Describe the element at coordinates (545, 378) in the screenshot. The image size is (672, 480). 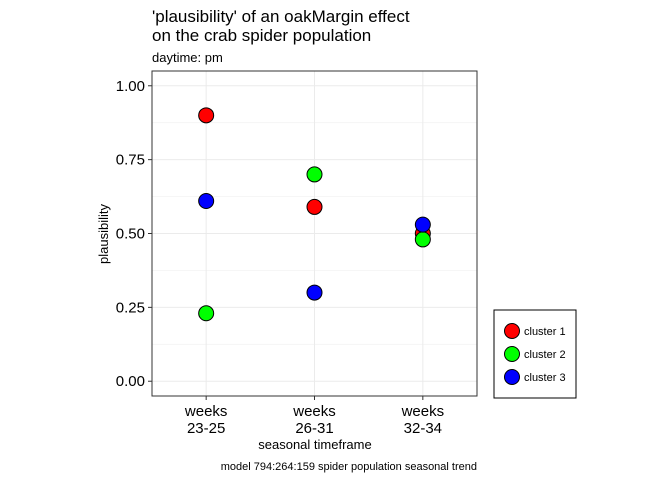
I see `legend-label: cluster 3` at that location.